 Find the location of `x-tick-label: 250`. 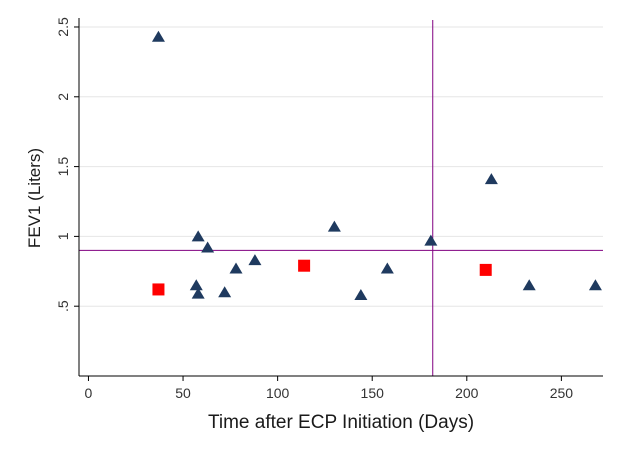

x-tick-label: 250 is located at coordinates (562, 393).